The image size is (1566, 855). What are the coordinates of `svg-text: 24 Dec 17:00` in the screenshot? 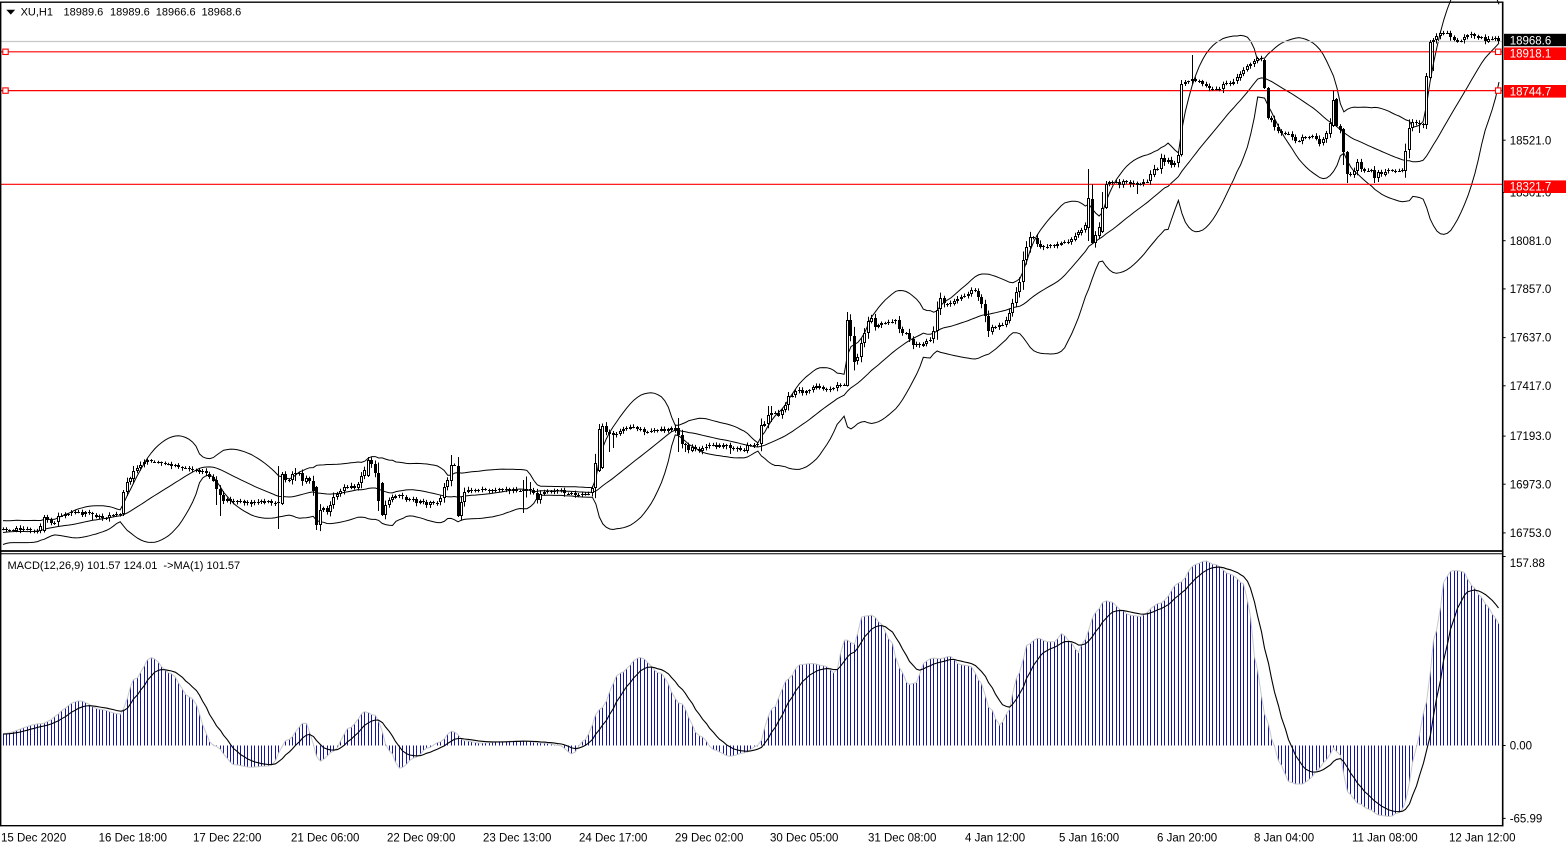 It's located at (613, 838).